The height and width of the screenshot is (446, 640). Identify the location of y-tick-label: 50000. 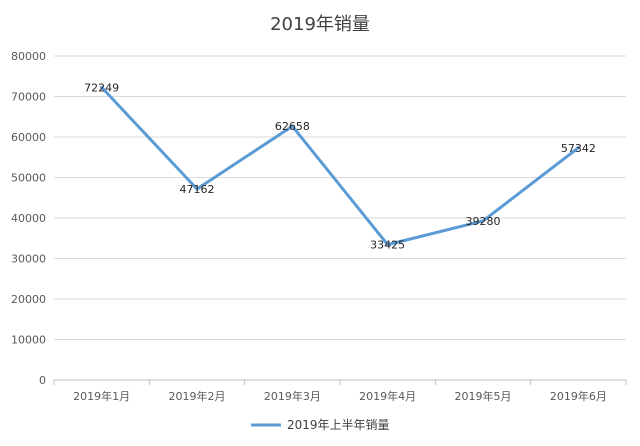
(28, 178).